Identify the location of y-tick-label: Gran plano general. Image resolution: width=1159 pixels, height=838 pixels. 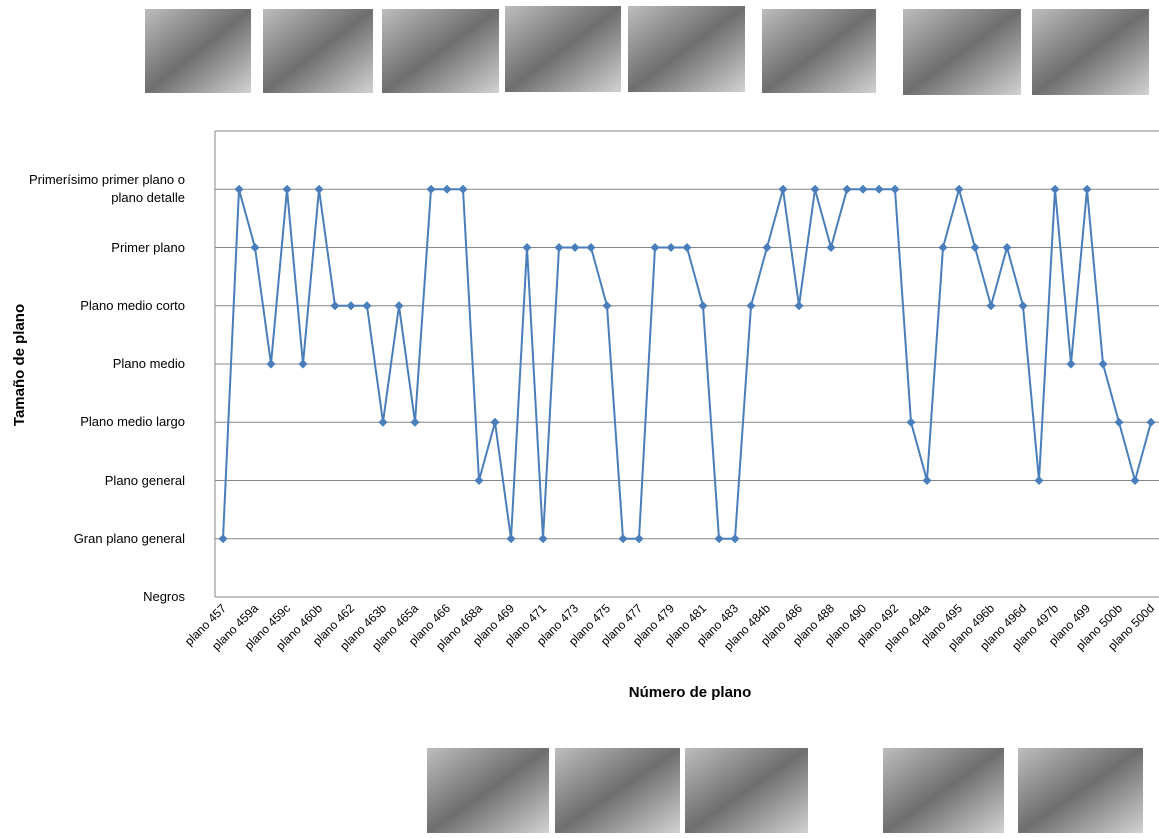
(129, 538).